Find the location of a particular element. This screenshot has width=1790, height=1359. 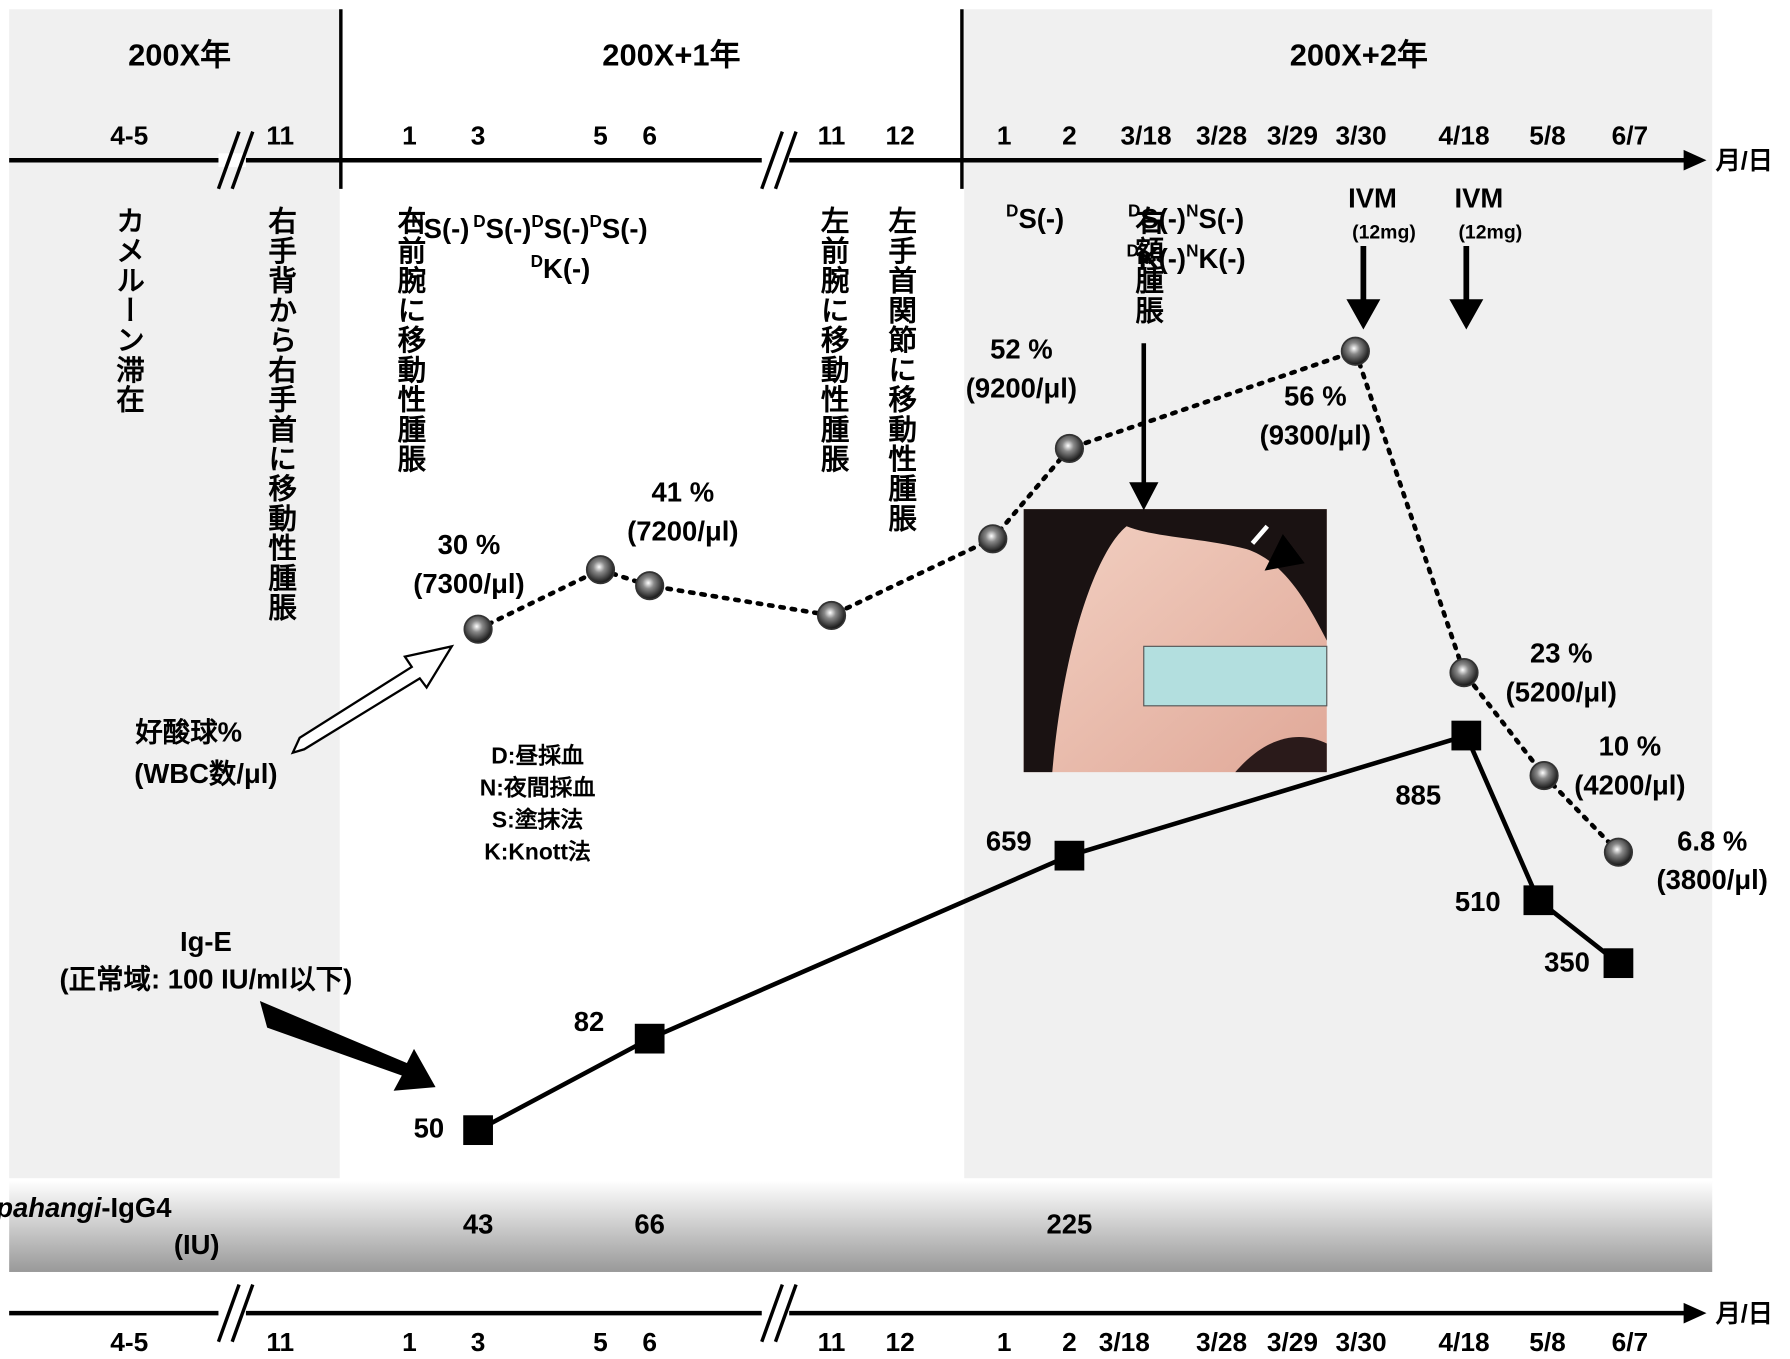

label: 200X+1年 is located at coordinates (671, 54).